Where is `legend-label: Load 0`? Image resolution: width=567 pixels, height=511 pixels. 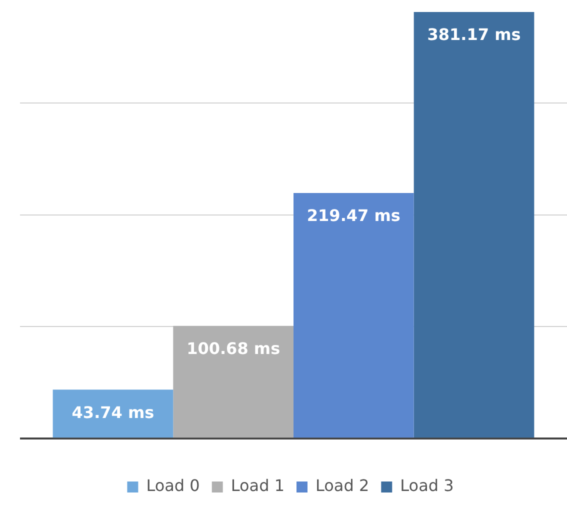
legend-label: Load 0 is located at coordinates (173, 486).